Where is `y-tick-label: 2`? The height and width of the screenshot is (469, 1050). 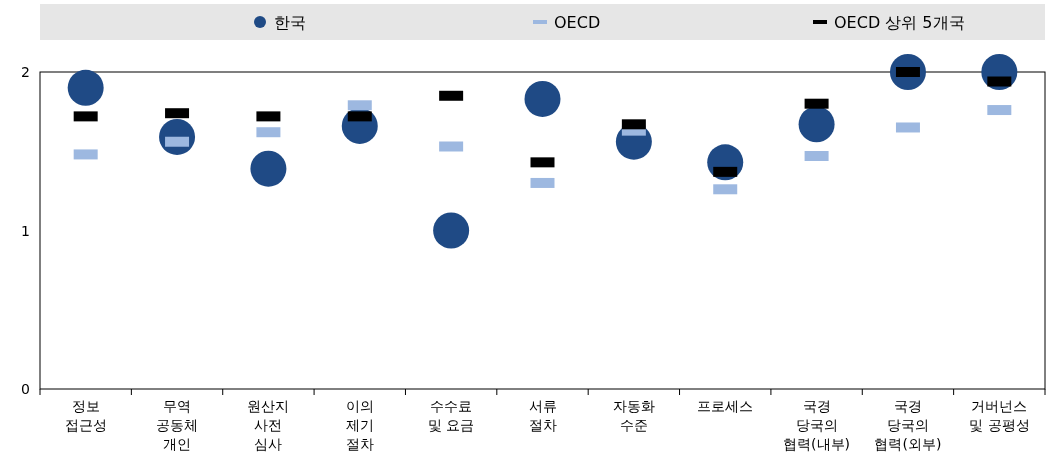
y-tick-label: 2 is located at coordinates (25, 72).